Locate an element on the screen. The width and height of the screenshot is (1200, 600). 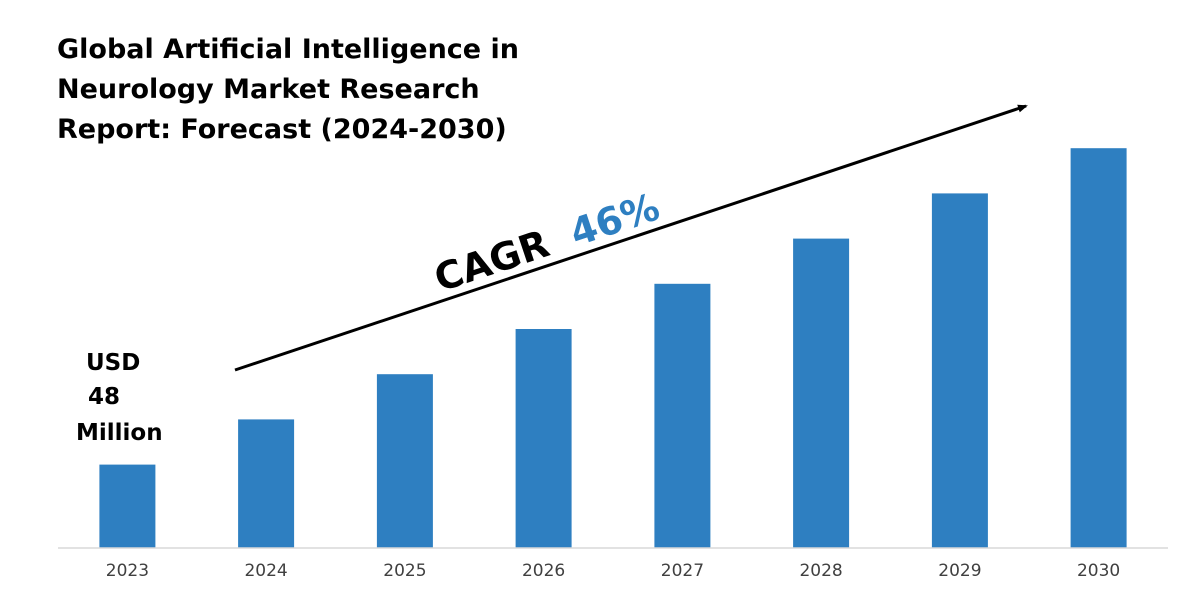
bar-2028 is located at coordinates (821, 393).